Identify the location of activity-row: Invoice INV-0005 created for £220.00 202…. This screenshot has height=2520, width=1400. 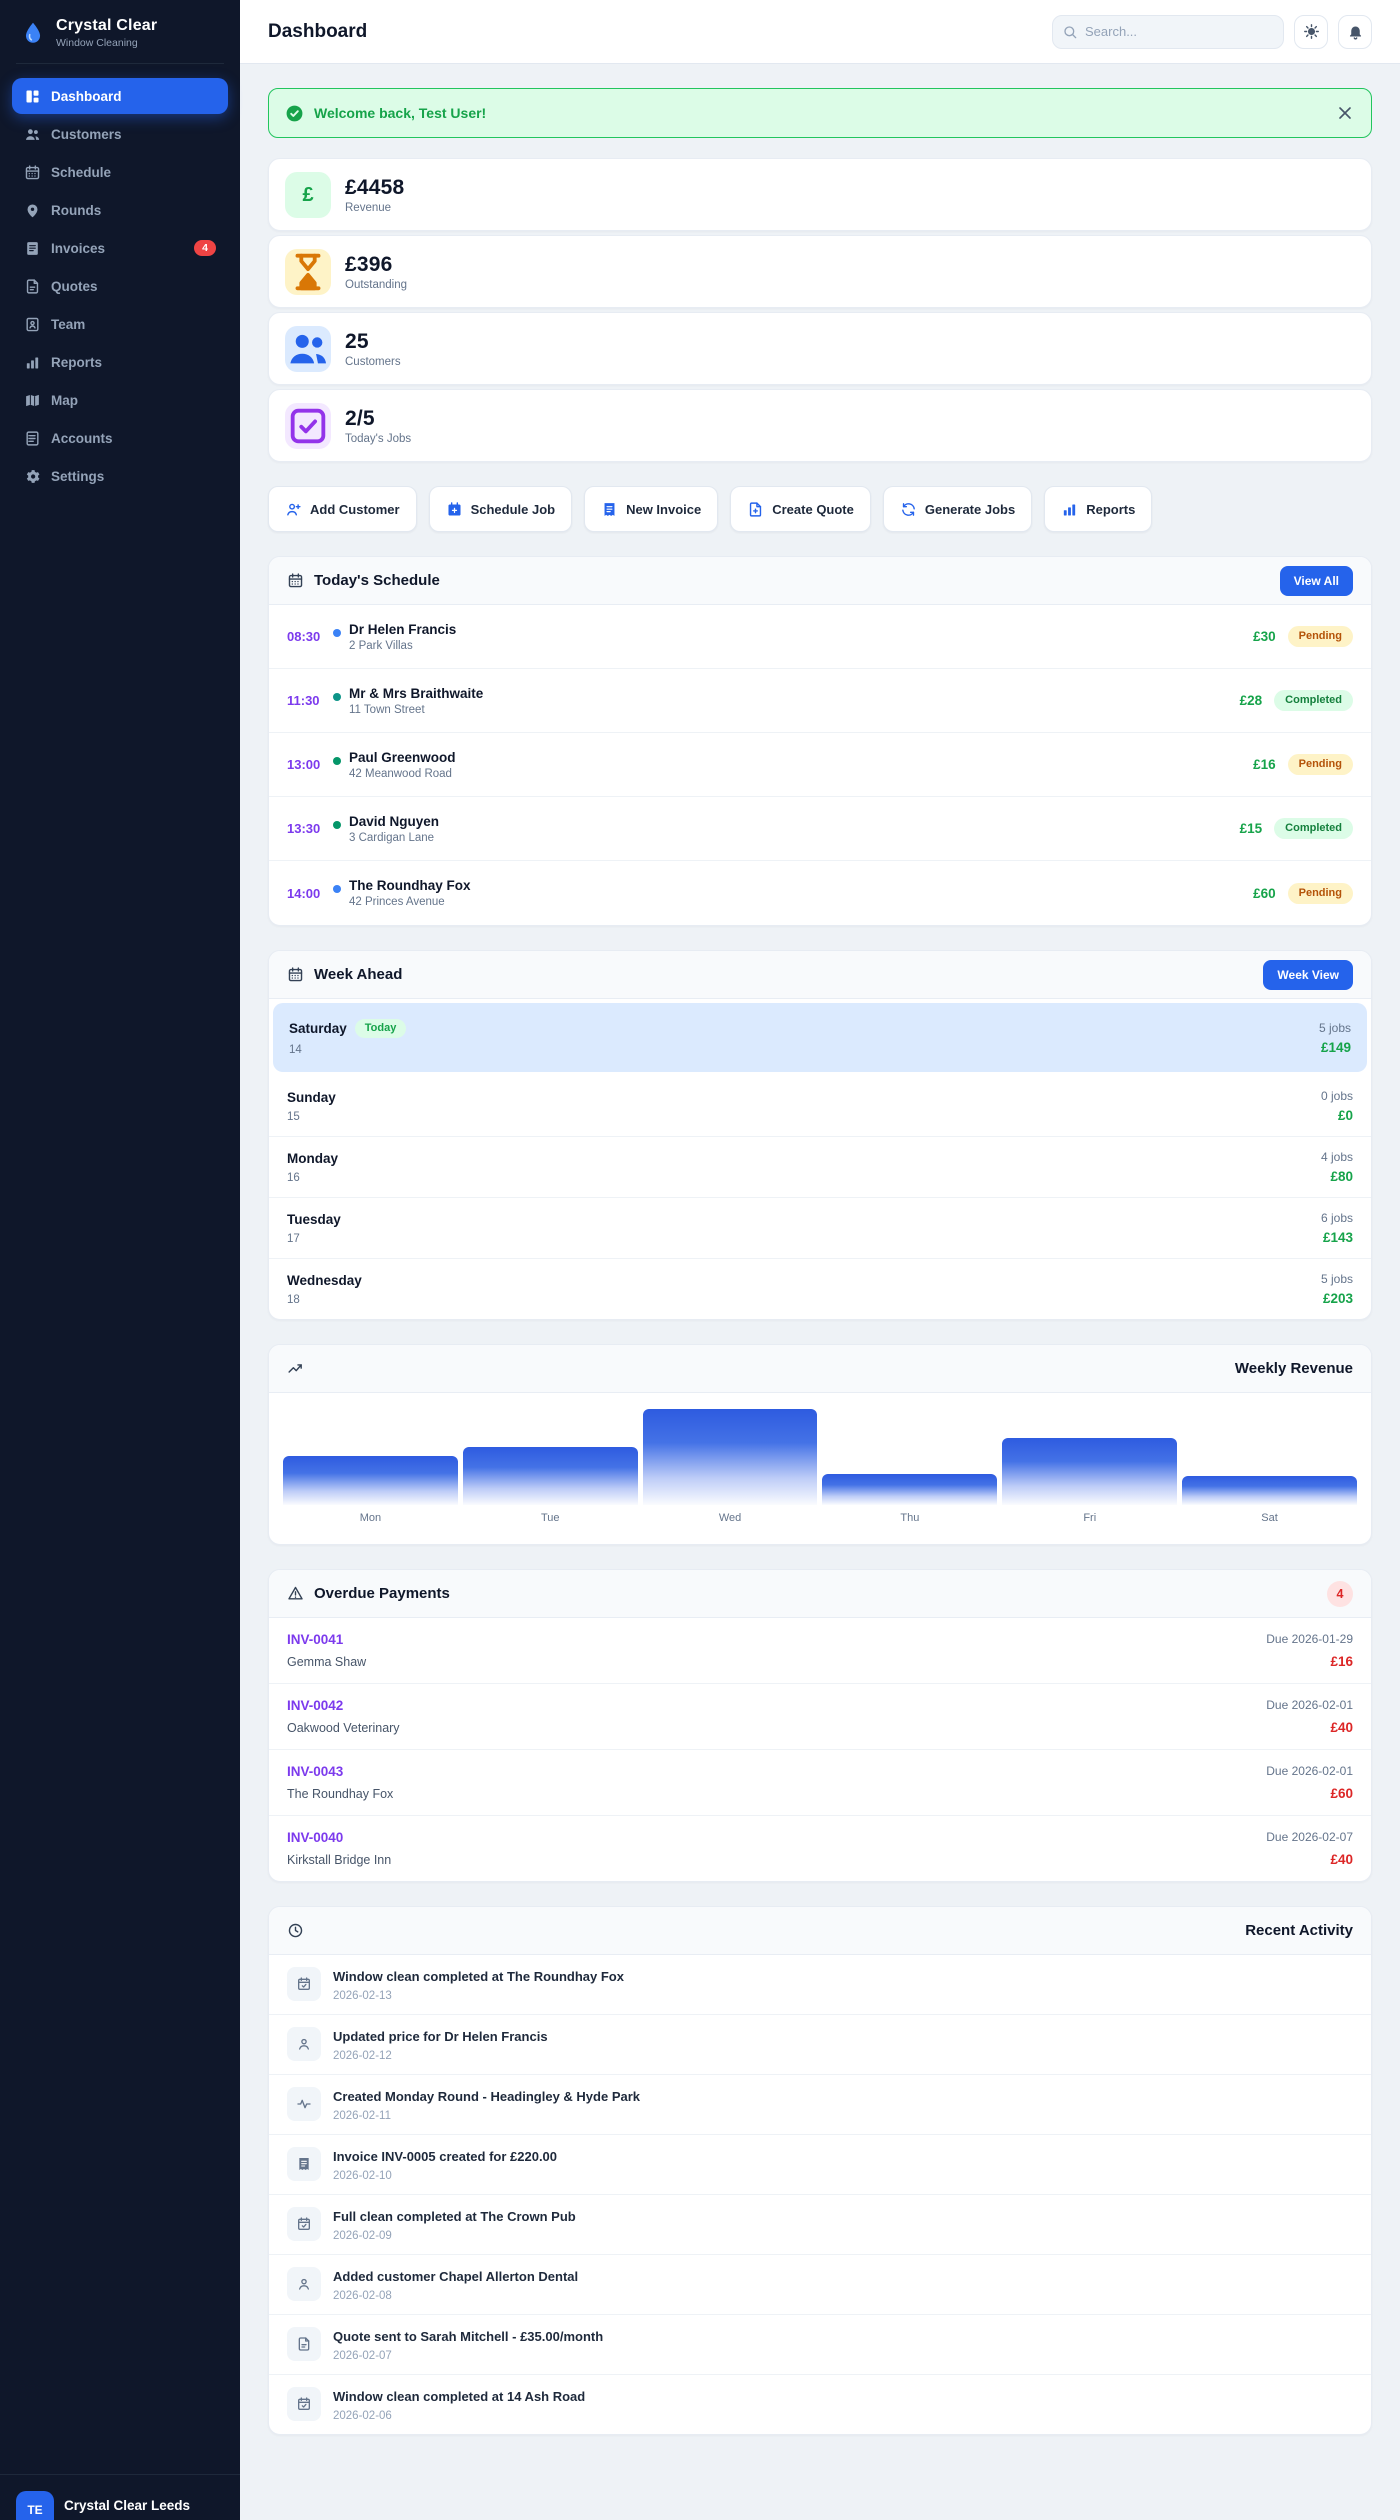
(820, 2165).